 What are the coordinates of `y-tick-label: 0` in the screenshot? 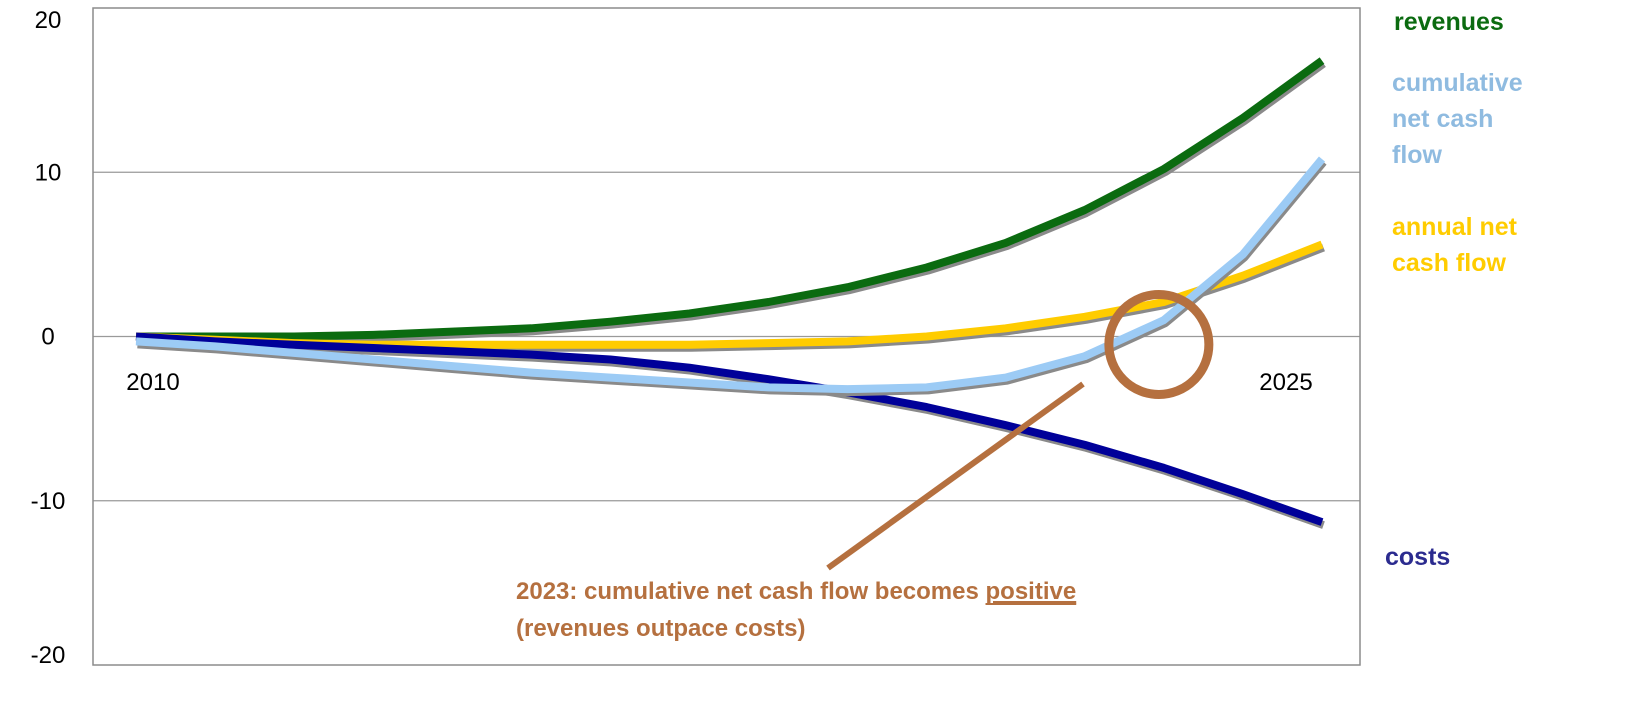 It's located at (47, 337).